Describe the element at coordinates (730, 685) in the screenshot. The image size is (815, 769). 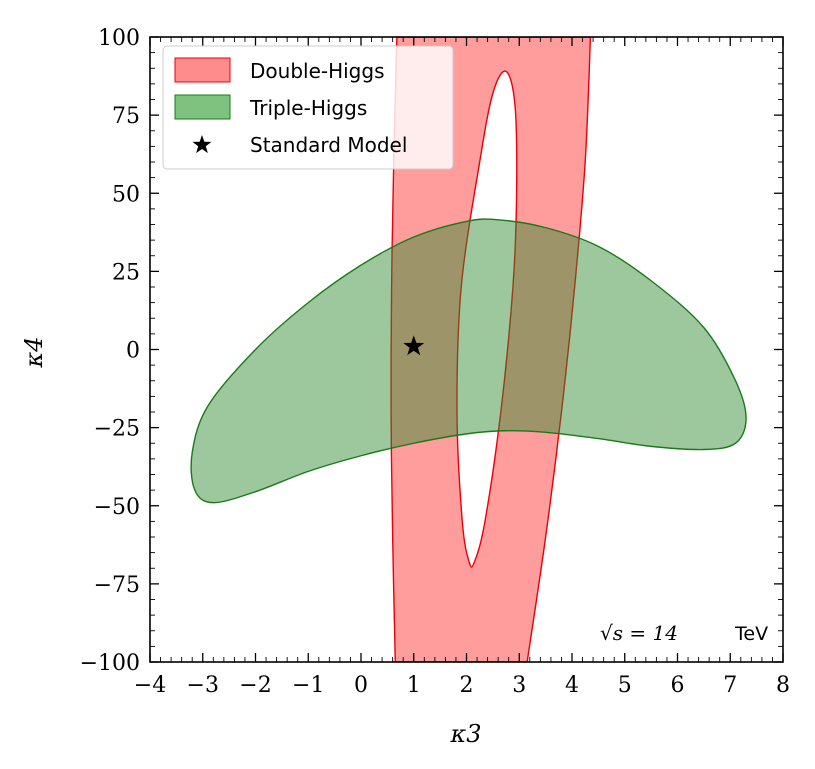
I see `x-tick-label: 7` at that location.